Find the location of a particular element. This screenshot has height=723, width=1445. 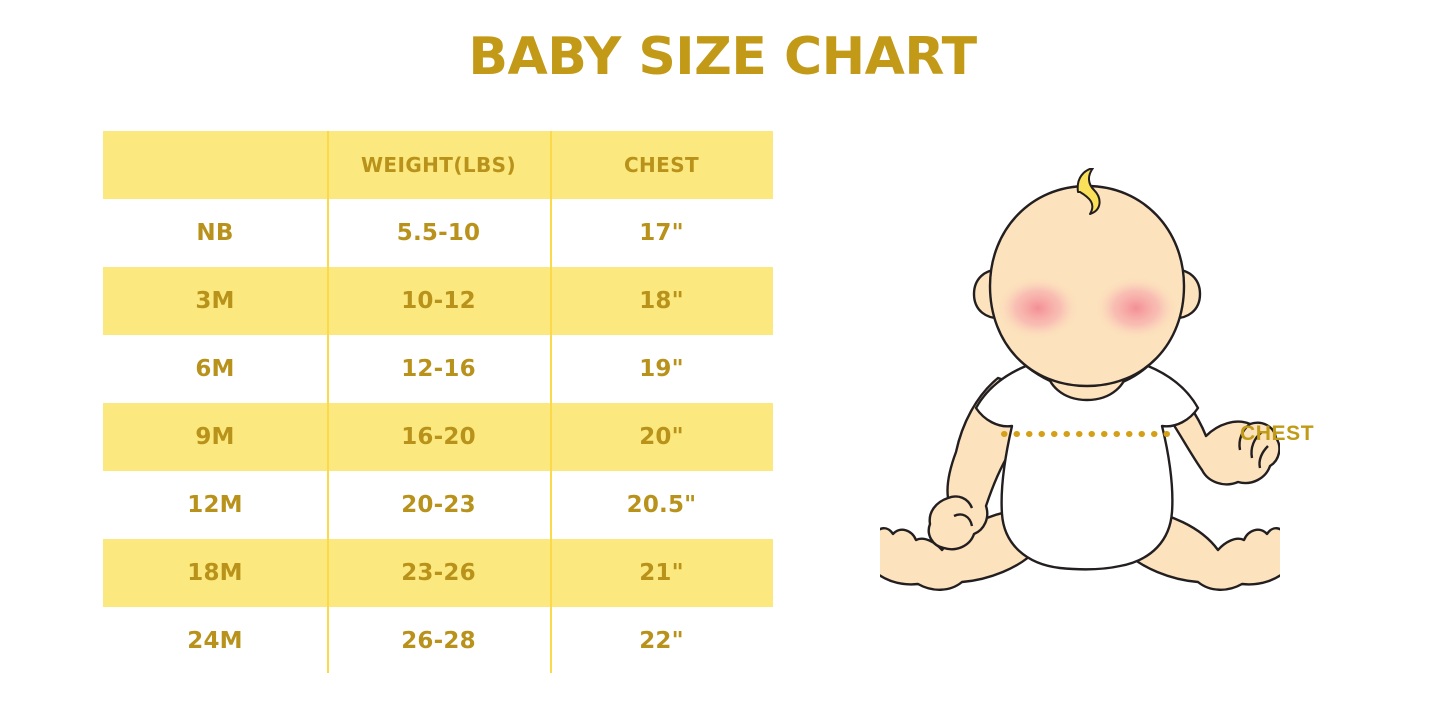

cell-weight: 23-26 is located at coordinates (438, 573).